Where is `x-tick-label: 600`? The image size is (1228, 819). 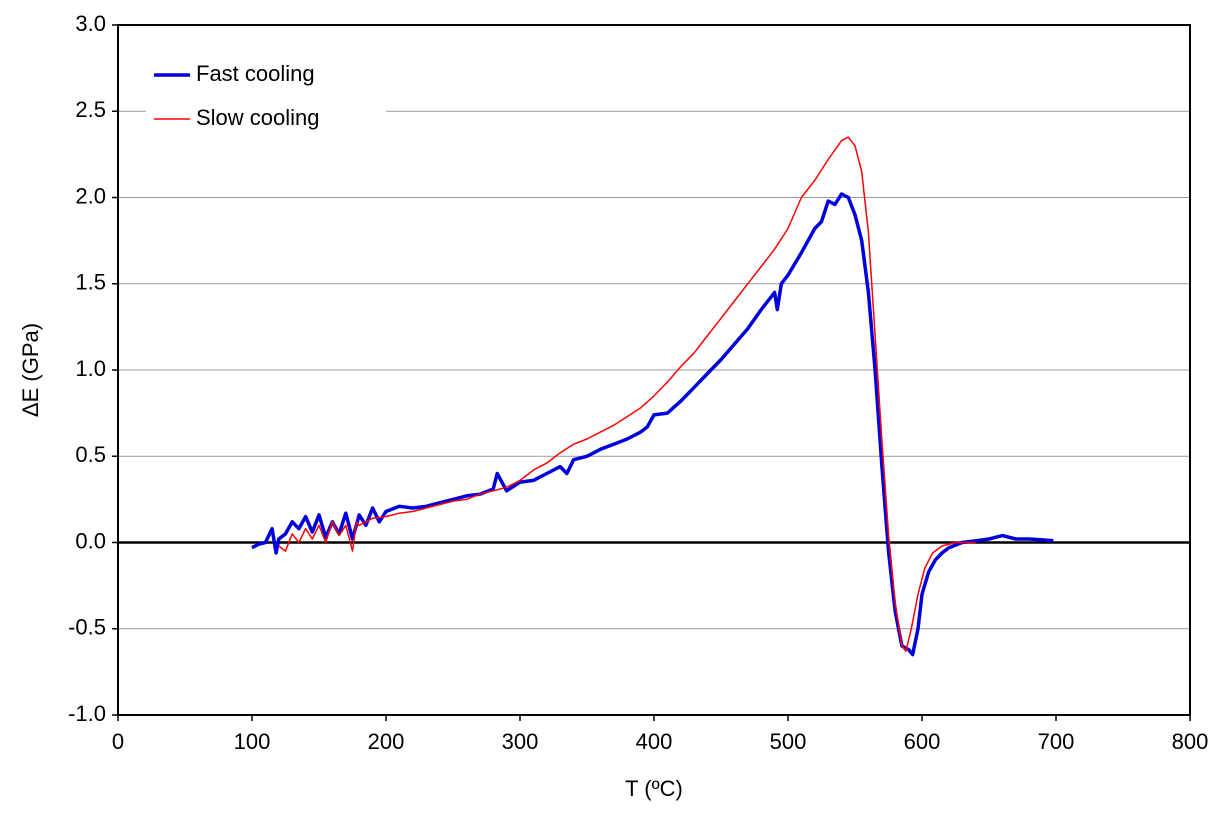
x-tick-label: 600 is located at coordinates (922, 741).